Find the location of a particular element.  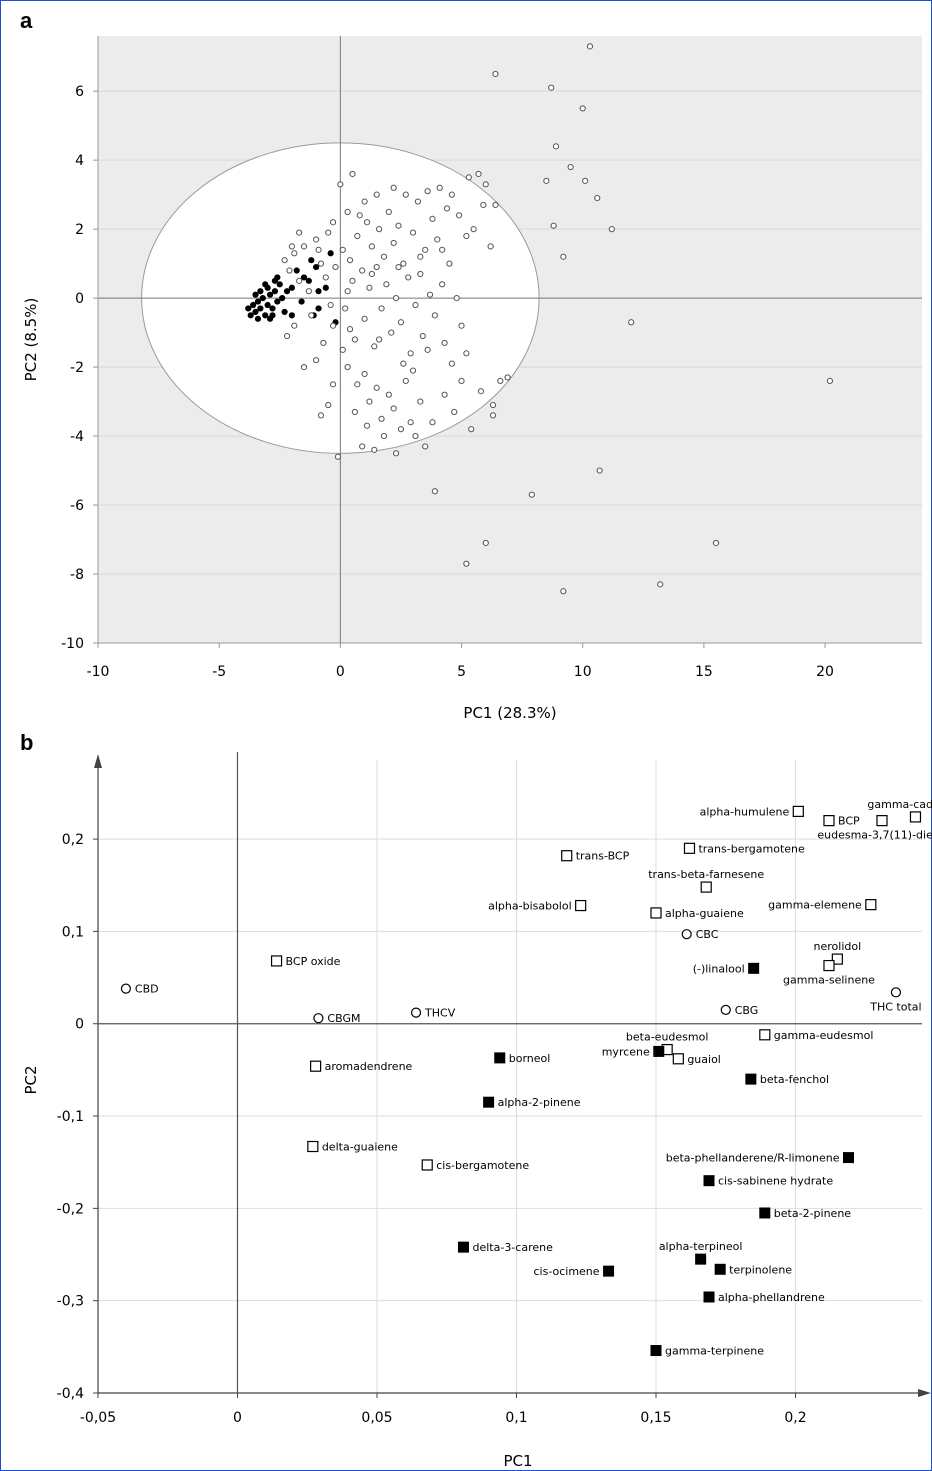

label-beta-fenchol: beta-fenchol is located at coordinates (794, 1079).